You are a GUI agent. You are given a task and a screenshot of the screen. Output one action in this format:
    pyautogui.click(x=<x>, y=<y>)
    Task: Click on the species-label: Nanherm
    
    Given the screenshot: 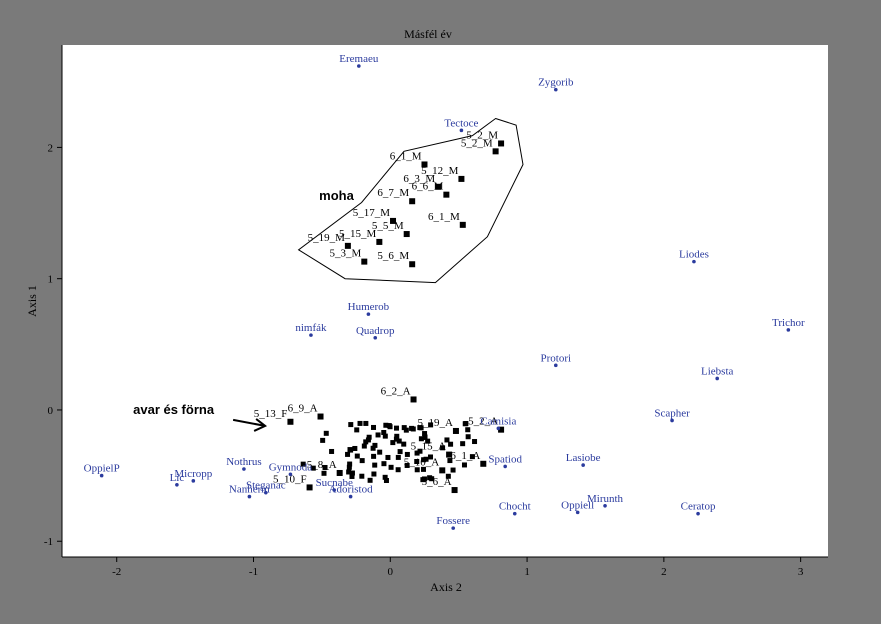 What is the action you would take?
    pyautogui.click(x=249, y=490)
    